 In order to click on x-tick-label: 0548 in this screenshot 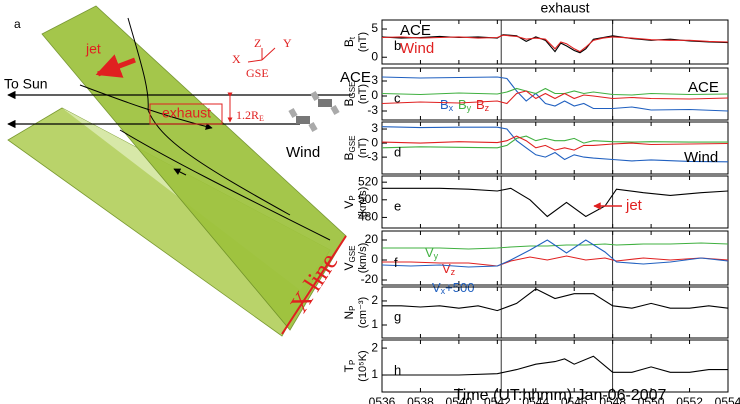, I will do `click(612, 399)`.